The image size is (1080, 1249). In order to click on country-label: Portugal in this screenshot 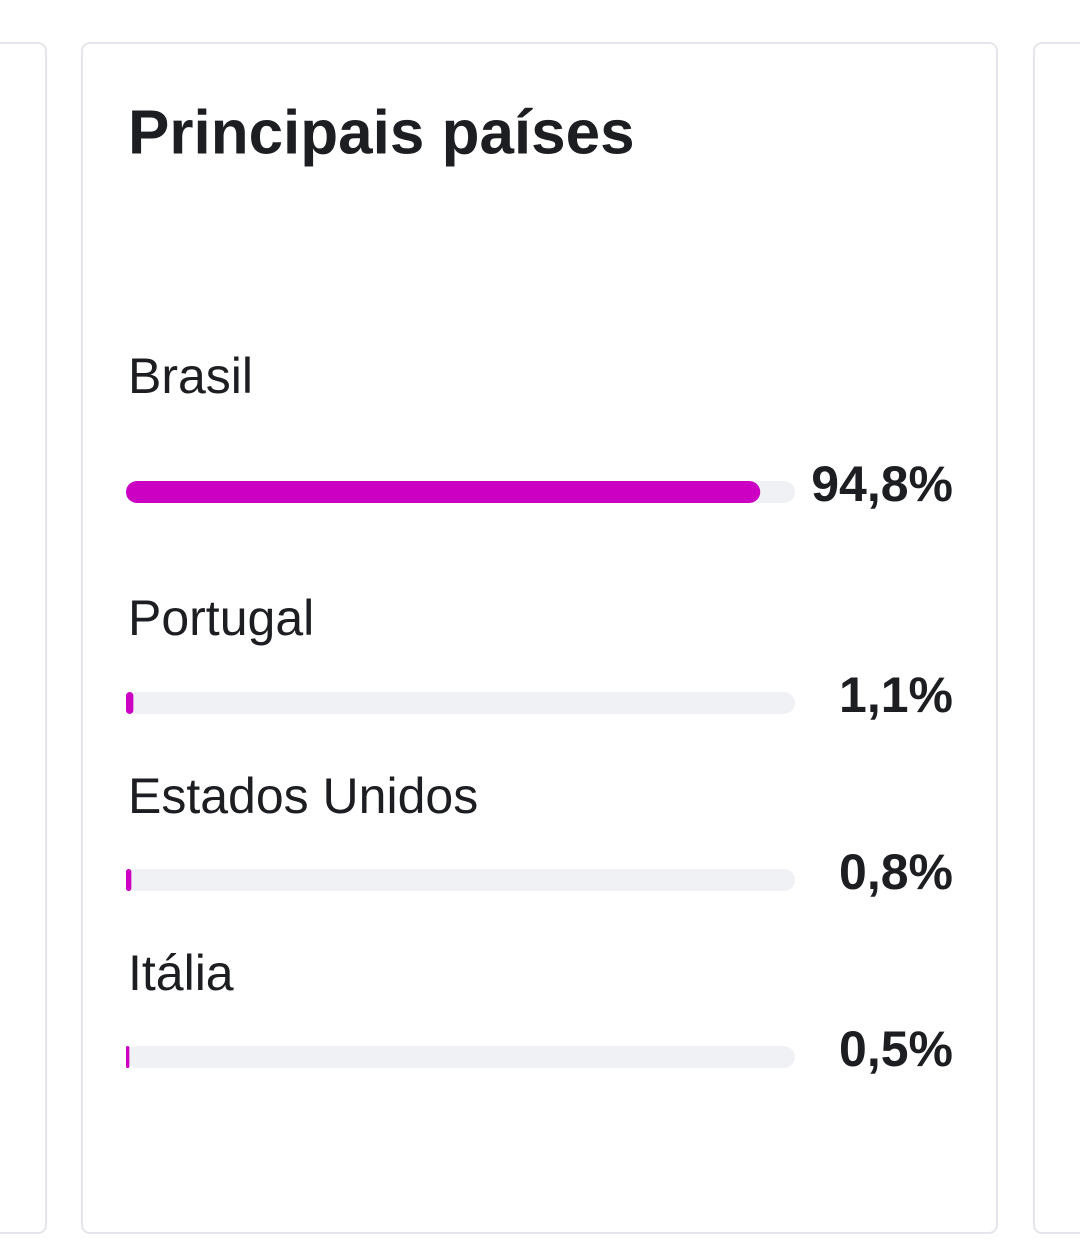, I will do `click(221, 618)`.